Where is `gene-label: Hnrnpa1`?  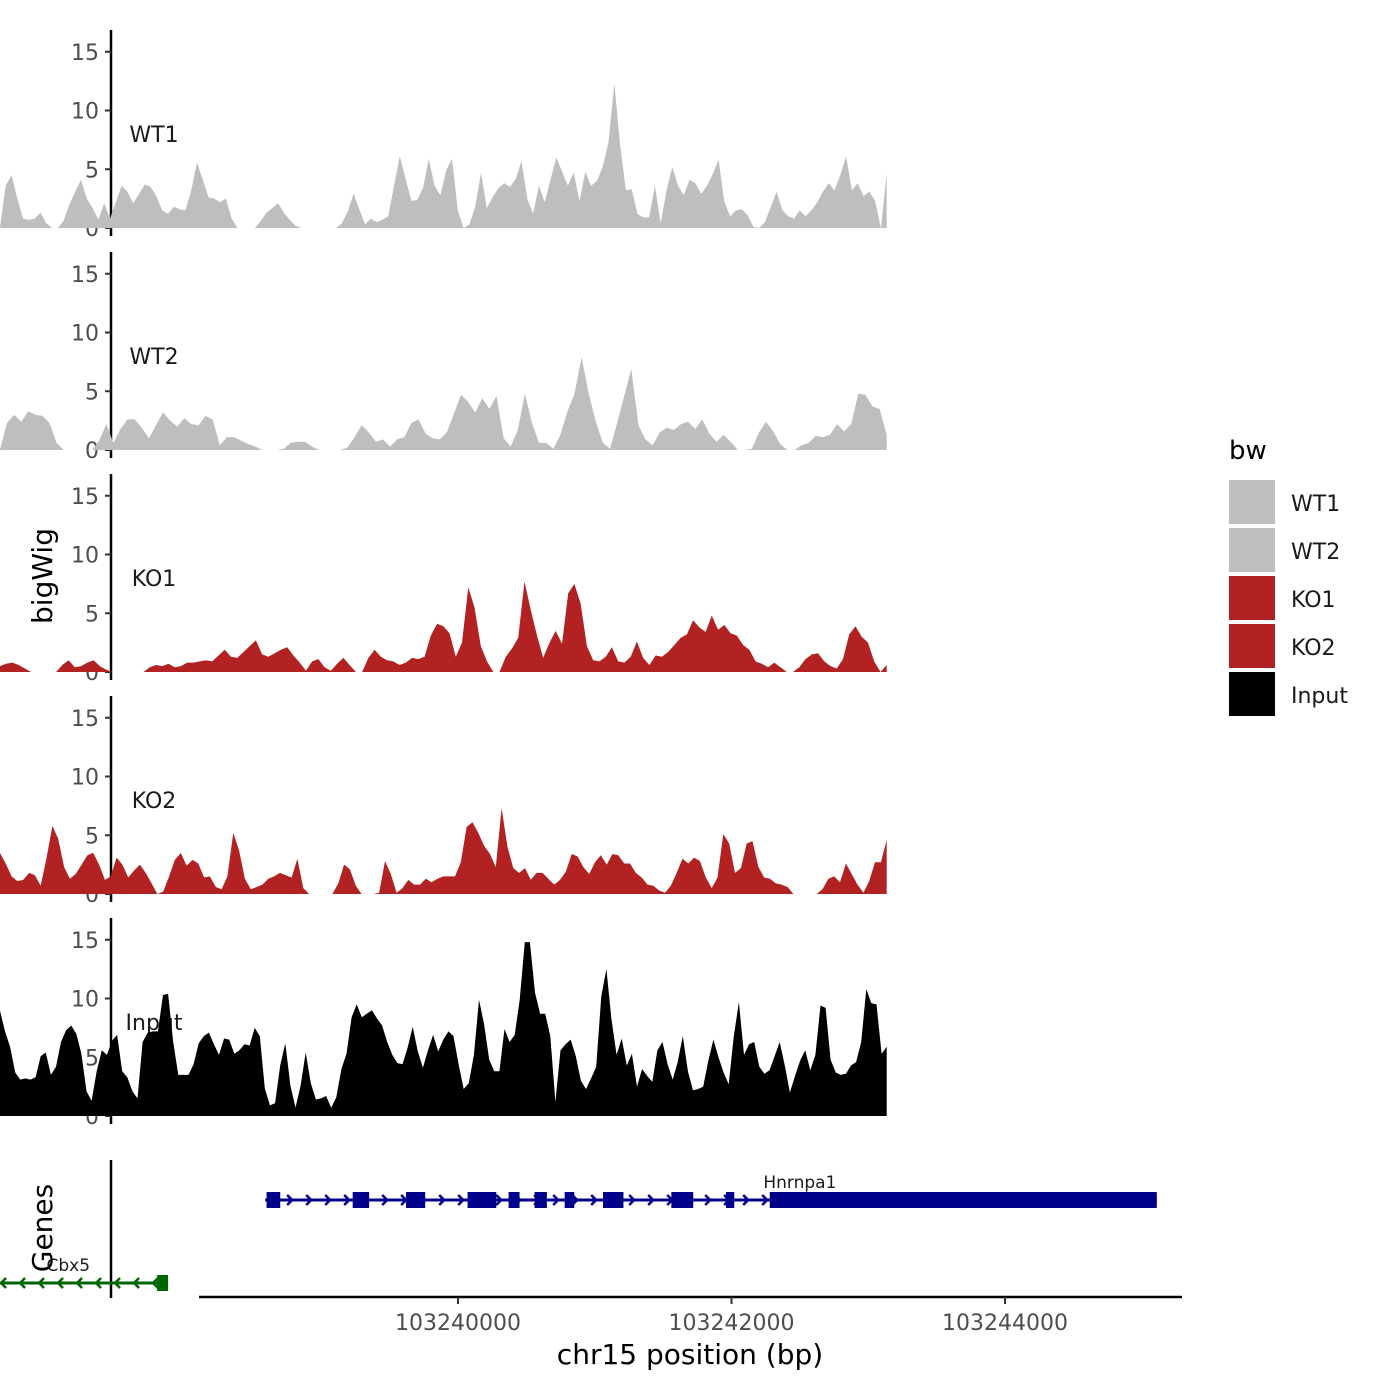
gene-label: Hnrnpa1 is located at coordinates (799, 1183).